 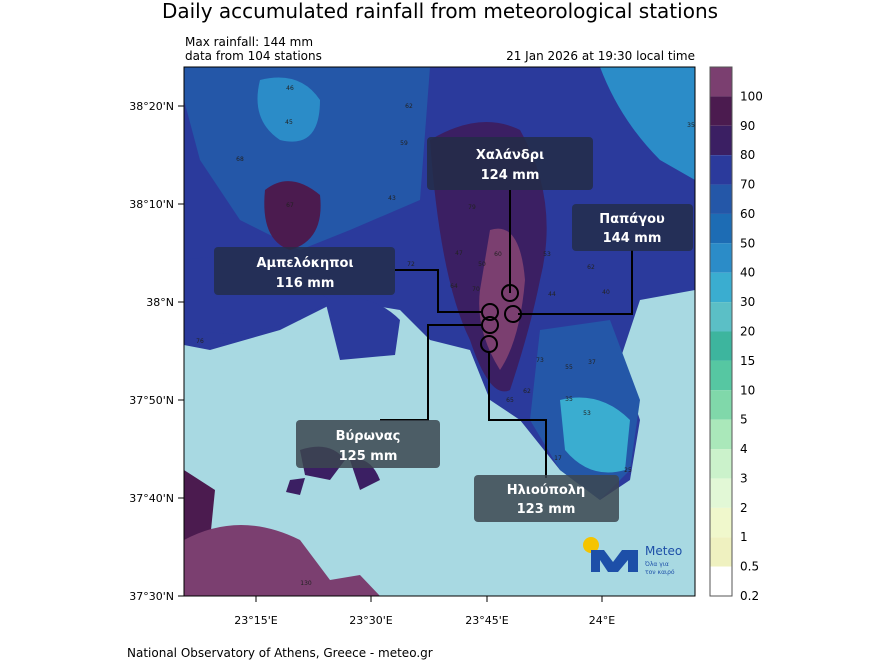 What do you see at coordinates (459, 253) in the screenshot?
I see `station-label: 47` at bounding box center [459, 253].